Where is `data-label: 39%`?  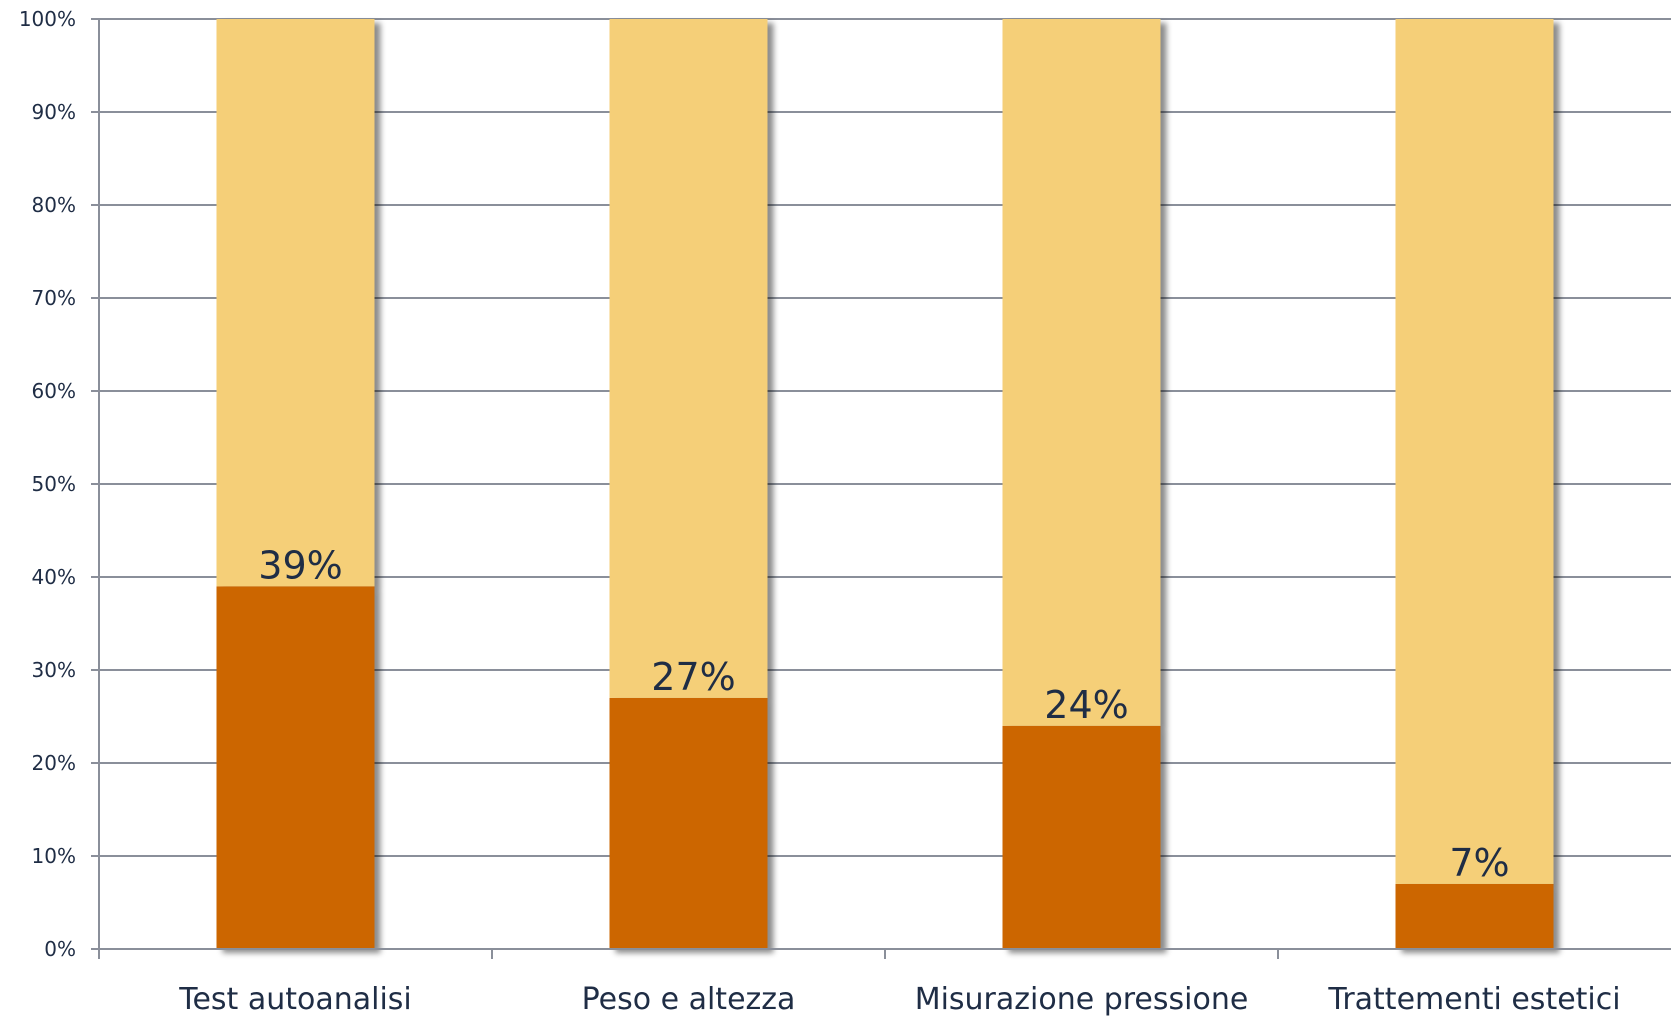 data-label: 39% is located at coordinates (300, 565).